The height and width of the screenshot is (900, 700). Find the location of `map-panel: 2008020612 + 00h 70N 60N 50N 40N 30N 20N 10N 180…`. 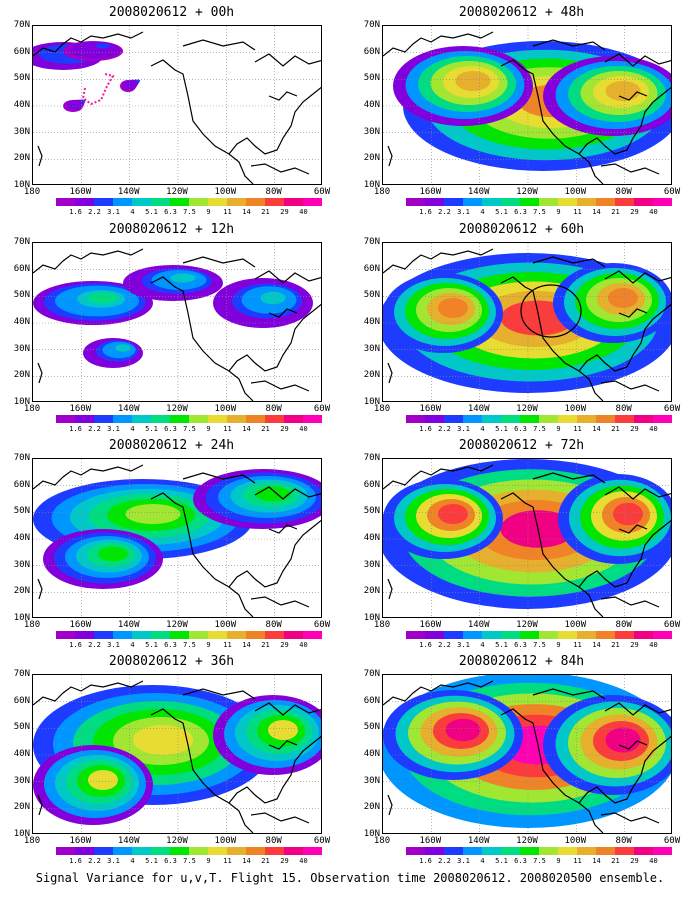

map-panel: 2008020612 + 00h 70N 60N 50N 40N 30N 20N 10N 180… is located at coordinates (171, 110).